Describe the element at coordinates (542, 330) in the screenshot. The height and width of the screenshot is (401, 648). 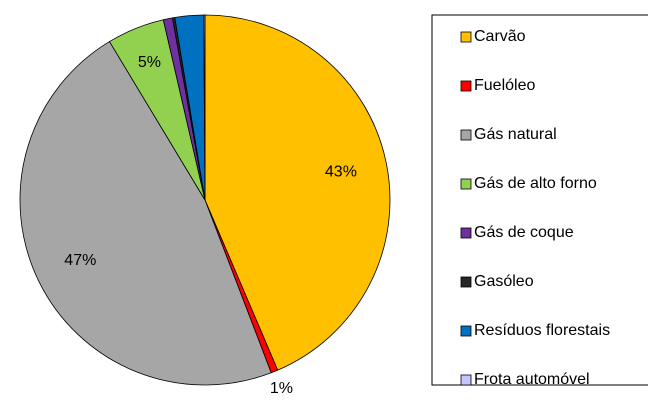
I see `legend-label: Resíduos florestais` at that location.